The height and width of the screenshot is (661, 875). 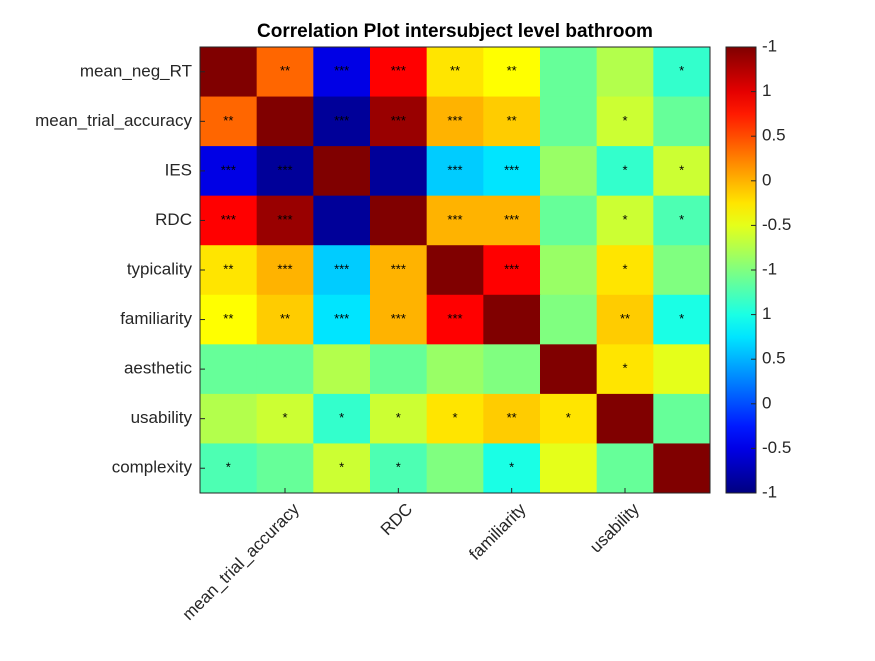 I want to click on y-tick-label: familiarity, so click(x=156, y=318).